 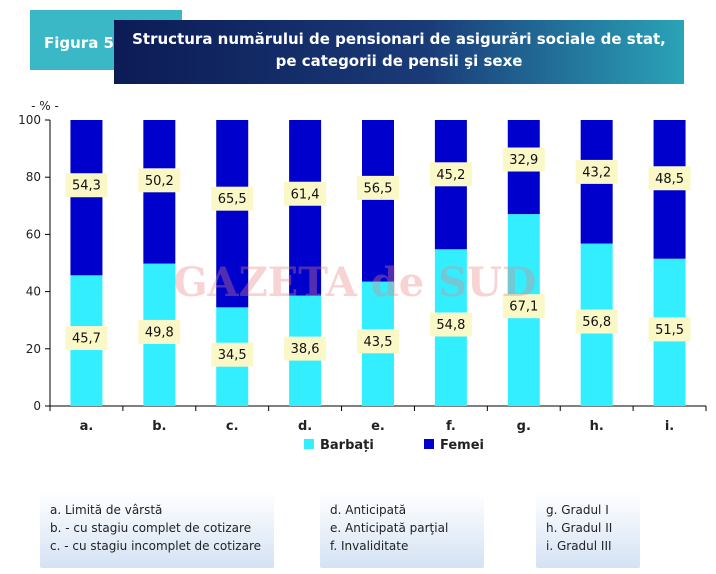 I want to click on data-label-femei-5: 45,2, so click(x=450, y=175).